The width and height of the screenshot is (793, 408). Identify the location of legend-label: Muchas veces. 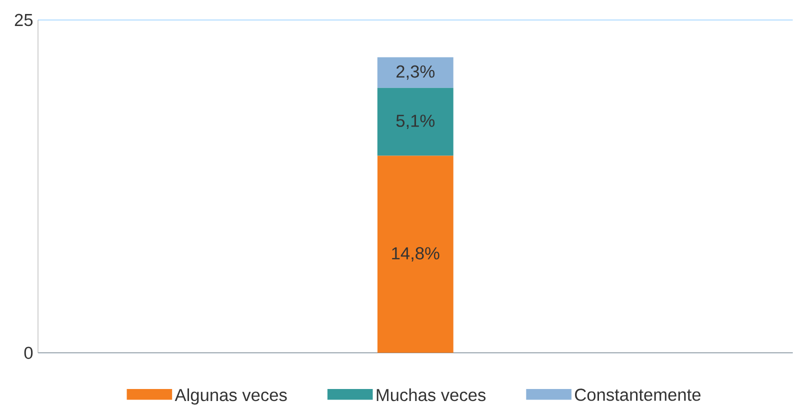
(431, 394).